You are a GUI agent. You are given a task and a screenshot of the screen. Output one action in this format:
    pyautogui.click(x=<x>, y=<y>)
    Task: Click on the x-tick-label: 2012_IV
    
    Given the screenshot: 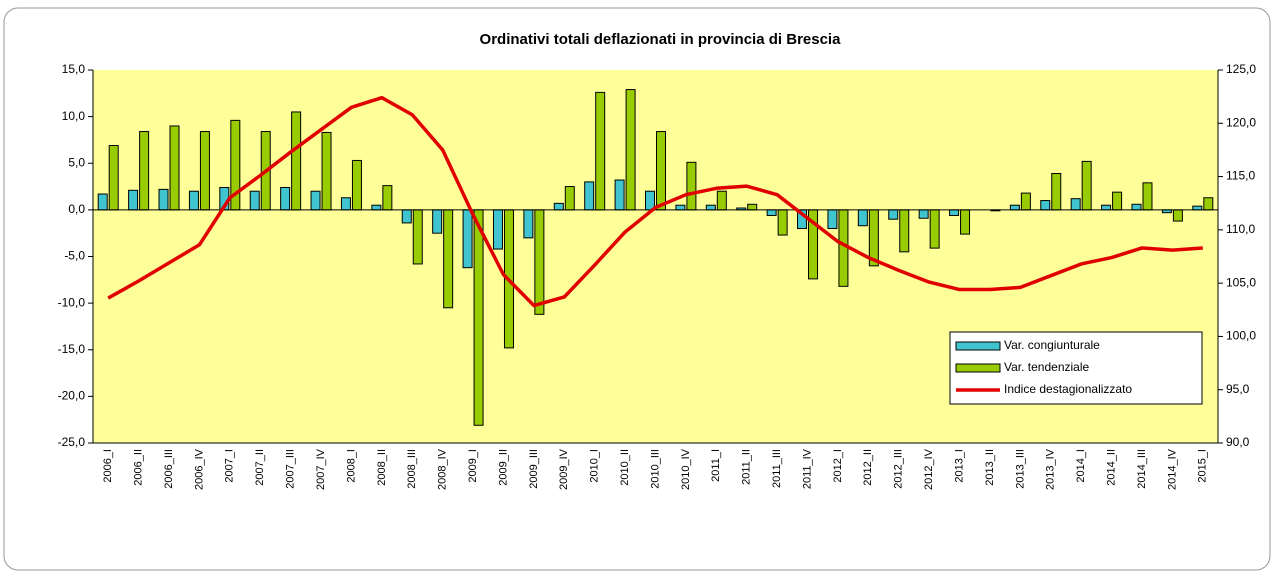 What is the action you would take?
    pyautogui.click(x=929, y=469)
    